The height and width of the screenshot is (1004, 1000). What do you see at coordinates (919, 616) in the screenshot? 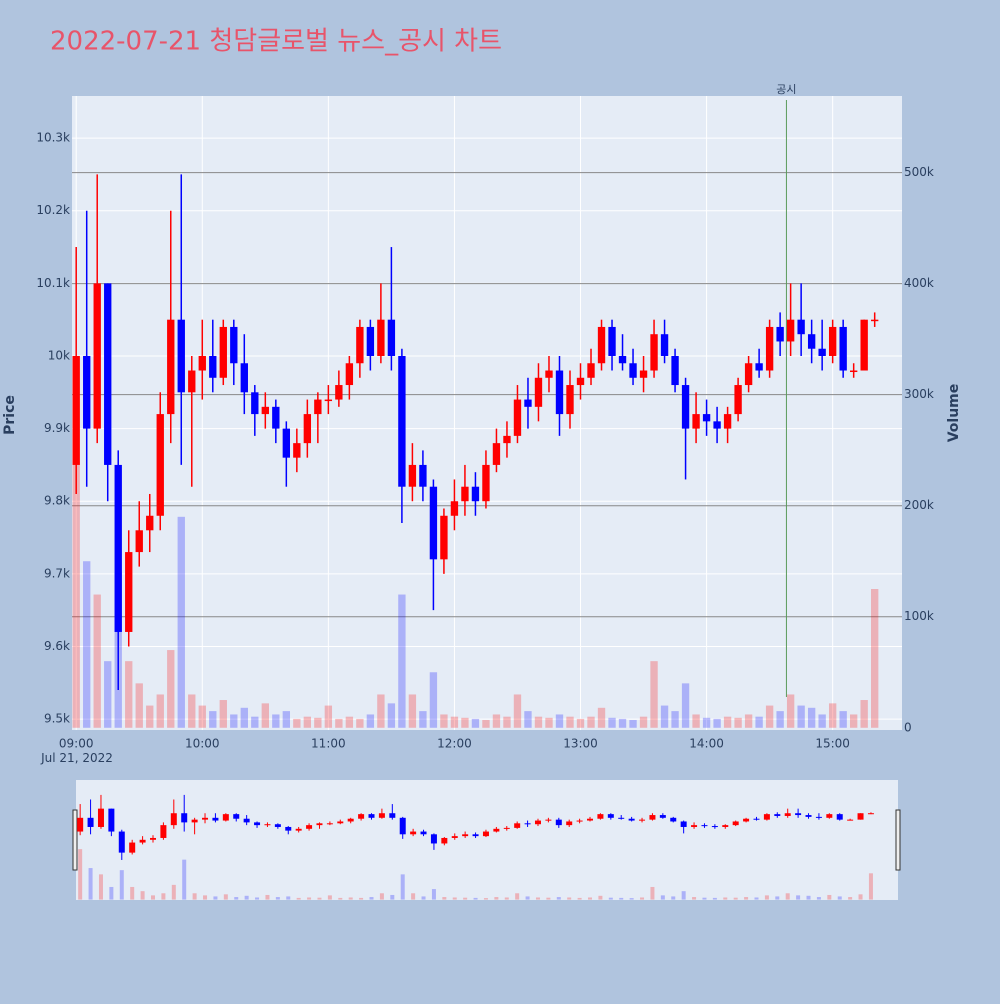
I see `y2-tick-label: 100k` at bounding box center [919, 616].